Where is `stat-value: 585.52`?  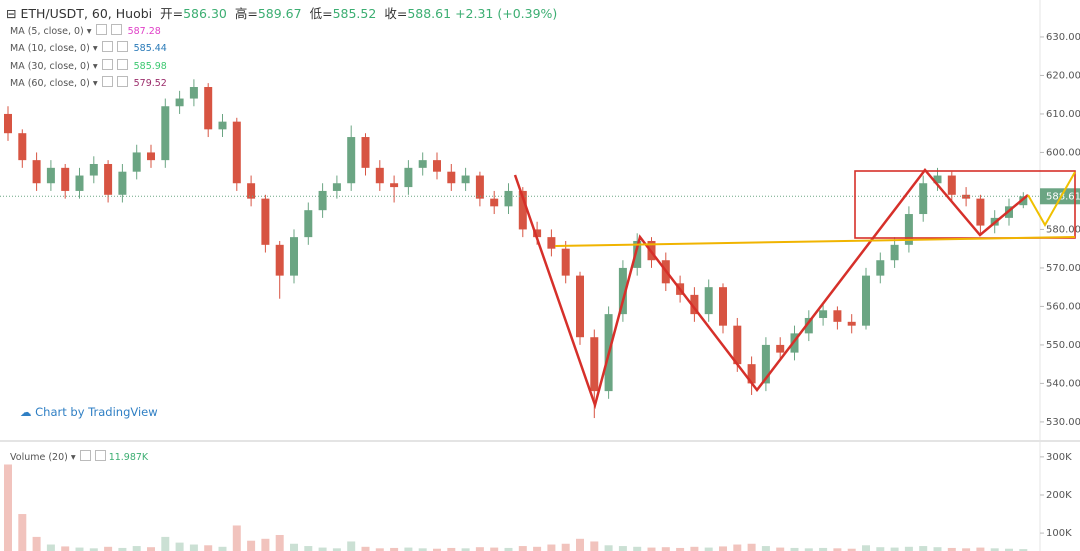
stat-value: 585.52 is located at coordinates (354, 13).